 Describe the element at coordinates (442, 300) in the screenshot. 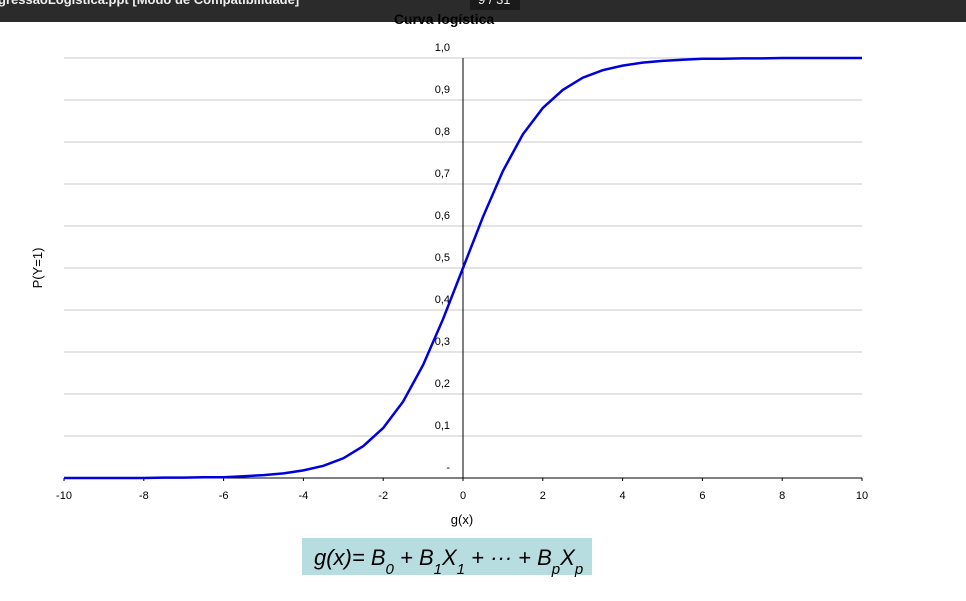

I see `y-tick-label: 0,4` at that location.